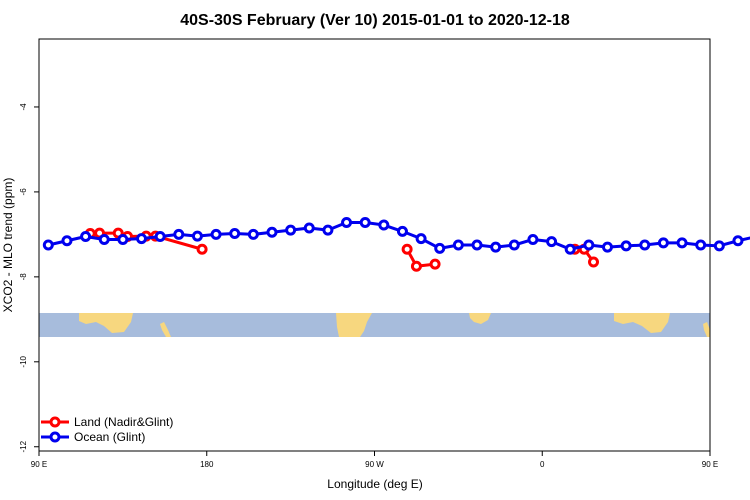  I want to click on australia-landmass-repeat, so click(642, 323).